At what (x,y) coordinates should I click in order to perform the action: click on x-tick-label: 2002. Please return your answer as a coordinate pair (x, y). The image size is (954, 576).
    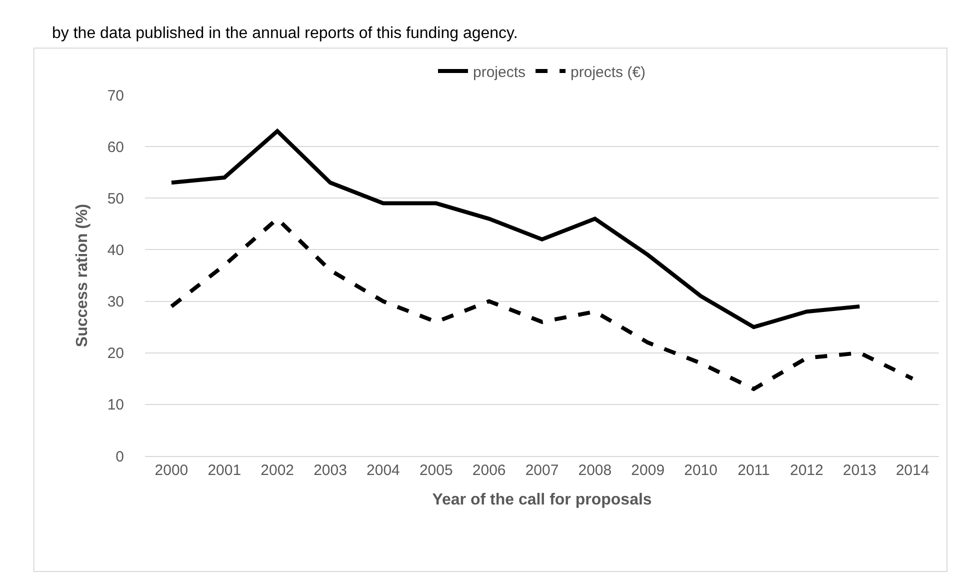
    Looking at the image, I should click on (277, 470).